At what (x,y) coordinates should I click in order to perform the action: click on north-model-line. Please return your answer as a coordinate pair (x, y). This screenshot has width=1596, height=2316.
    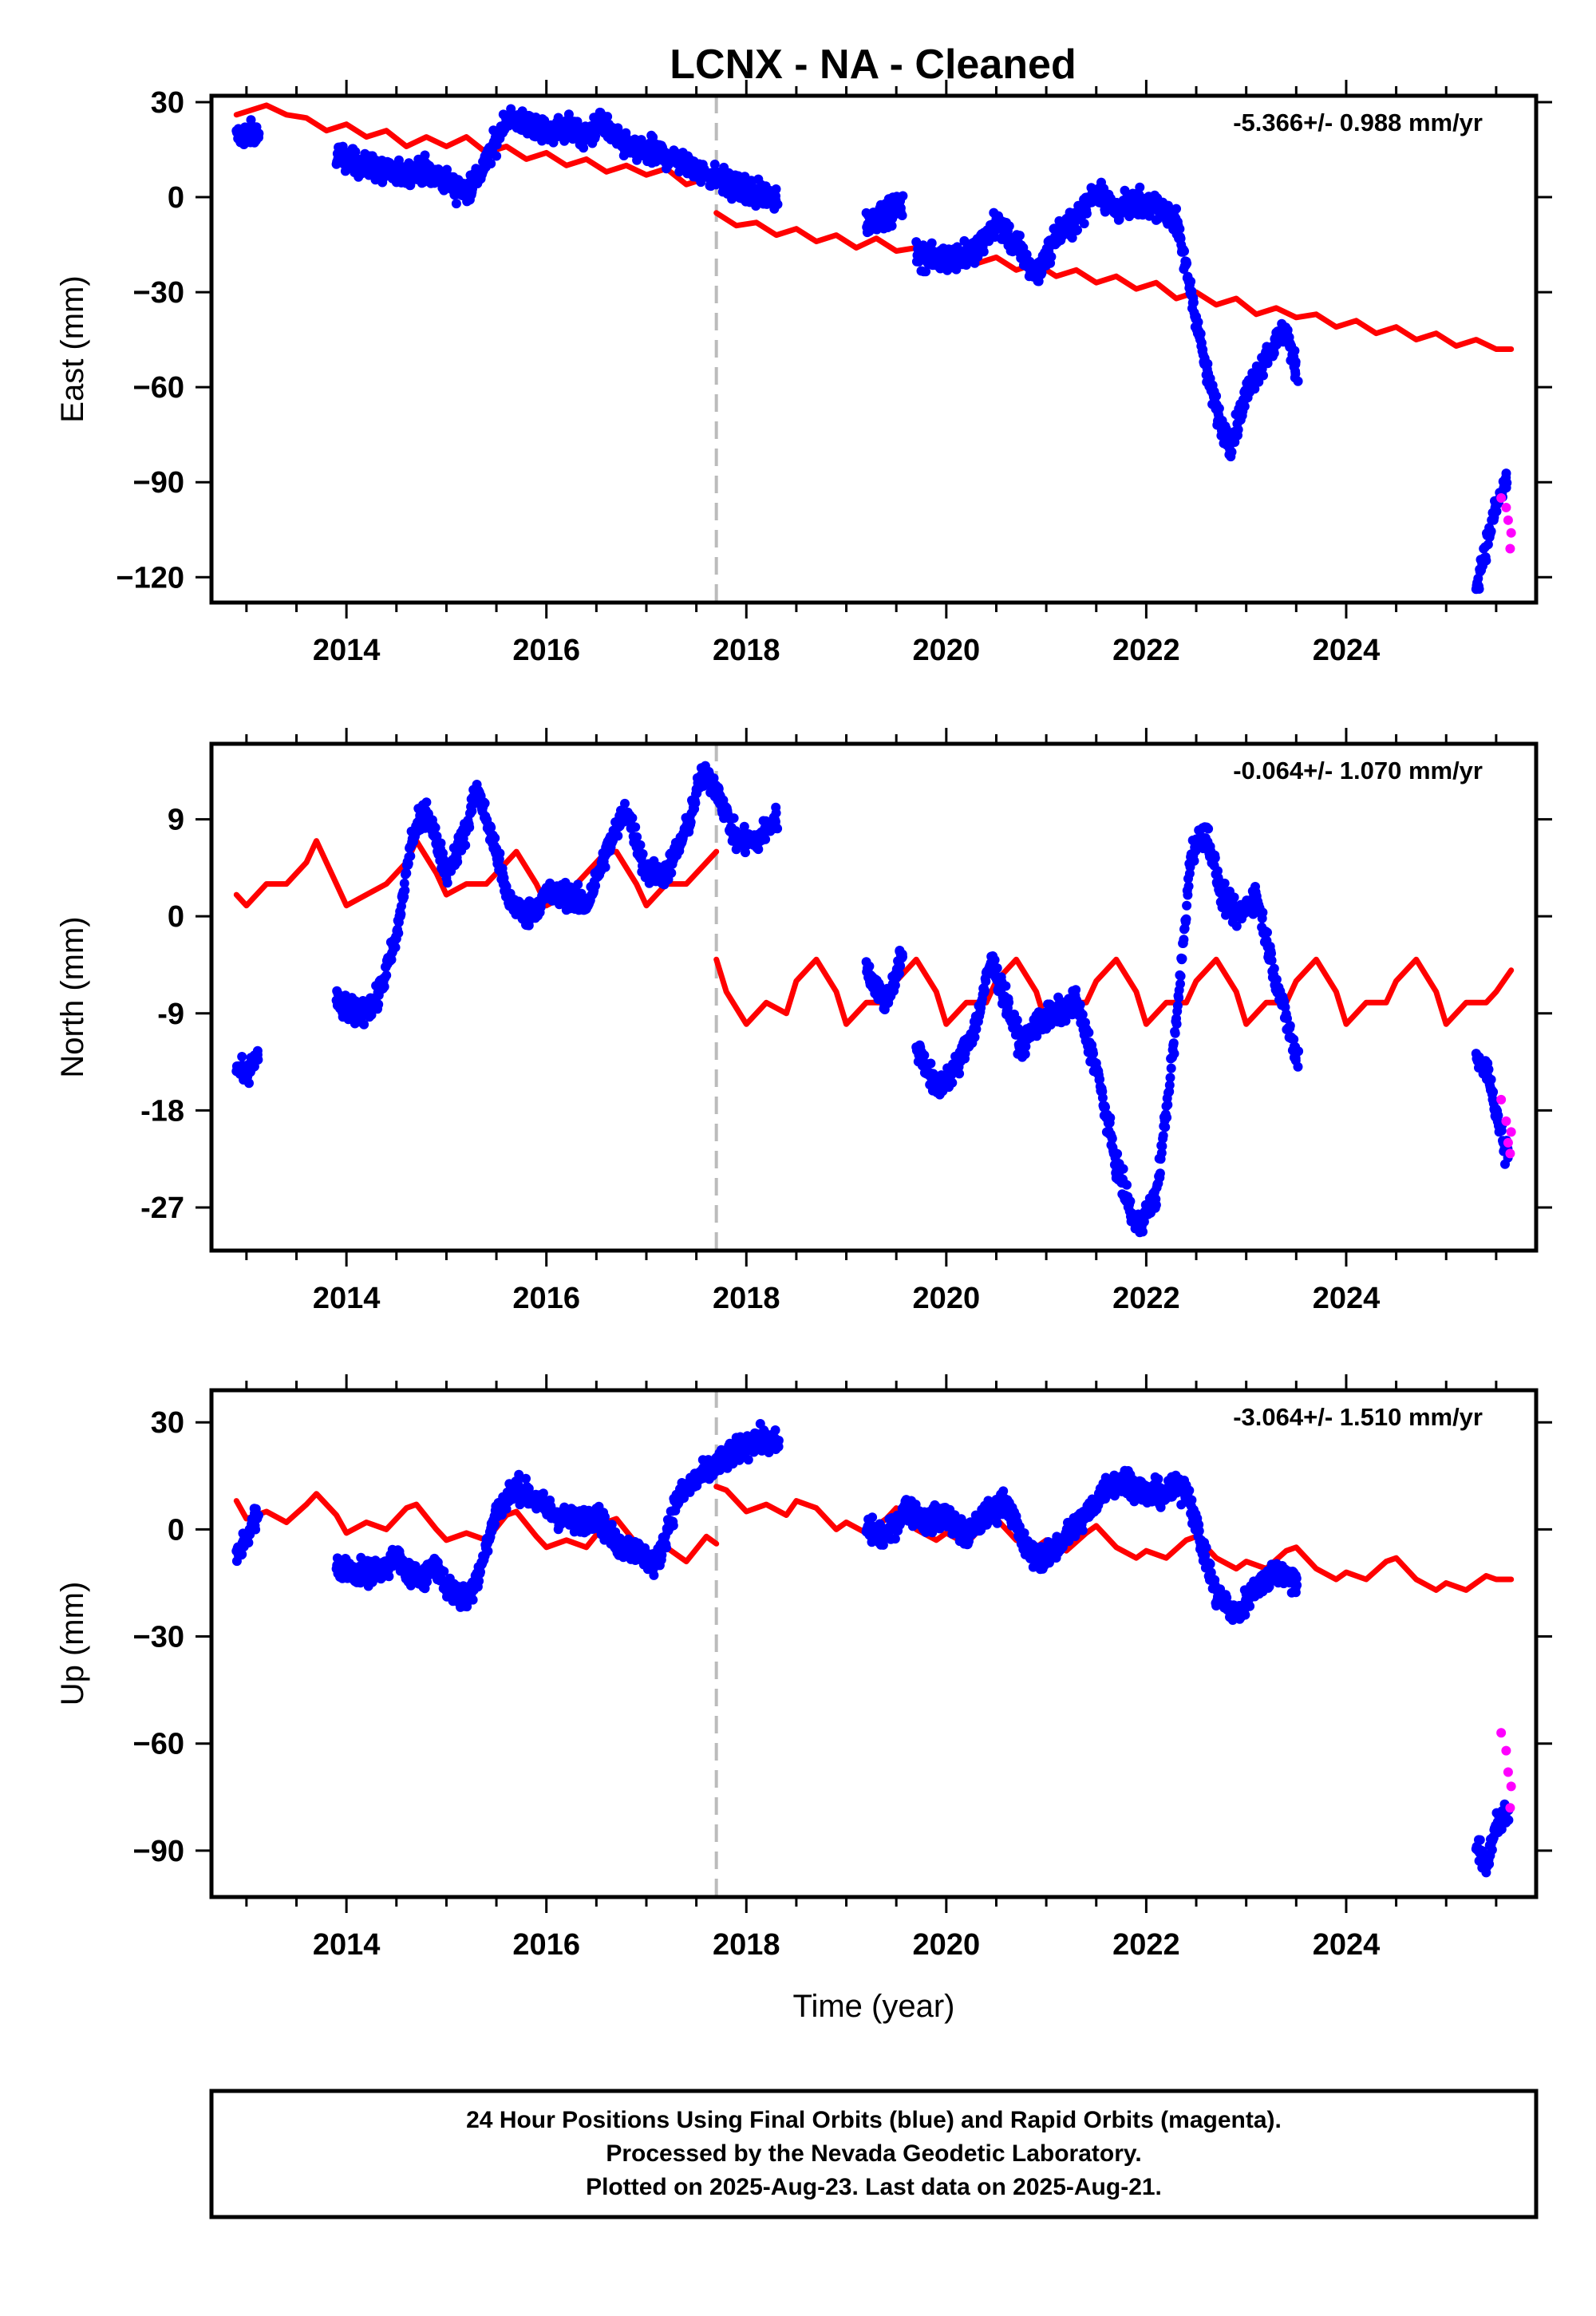
    Looking at the image, I should click on (874, 932).